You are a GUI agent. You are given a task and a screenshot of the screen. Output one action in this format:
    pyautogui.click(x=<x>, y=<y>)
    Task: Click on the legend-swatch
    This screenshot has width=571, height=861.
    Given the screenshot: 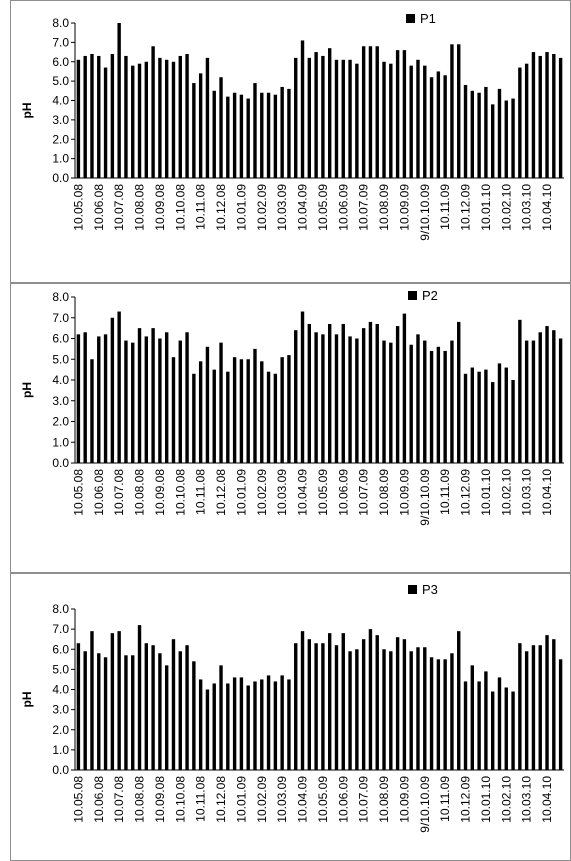 What is the action you would take?
    pyautogui.click(x=412, y=295)
    